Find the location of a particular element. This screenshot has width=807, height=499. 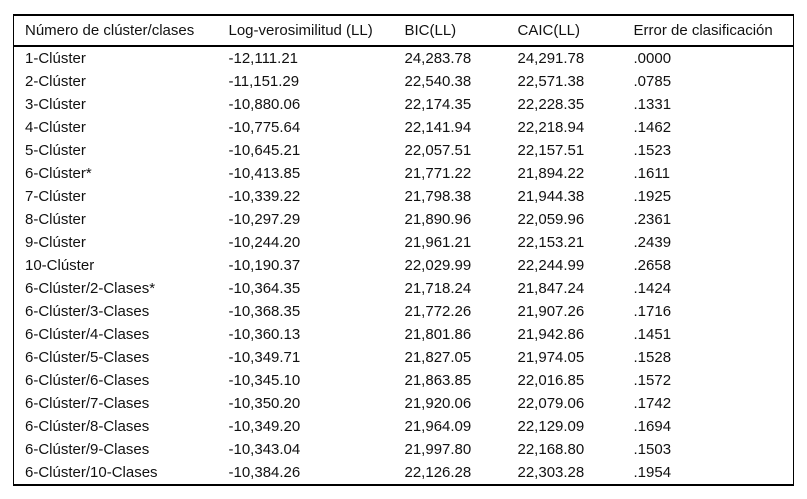

table-cell: -10,368.35 is located at coordinates (264, 311).